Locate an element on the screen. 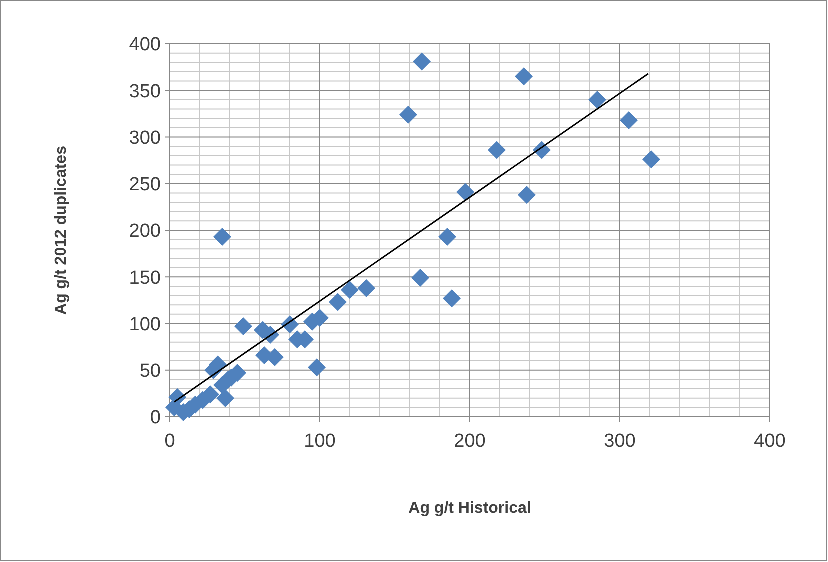 The image size is (828, 562). x-tick-label: 100 is located at coordinates (320, 441).